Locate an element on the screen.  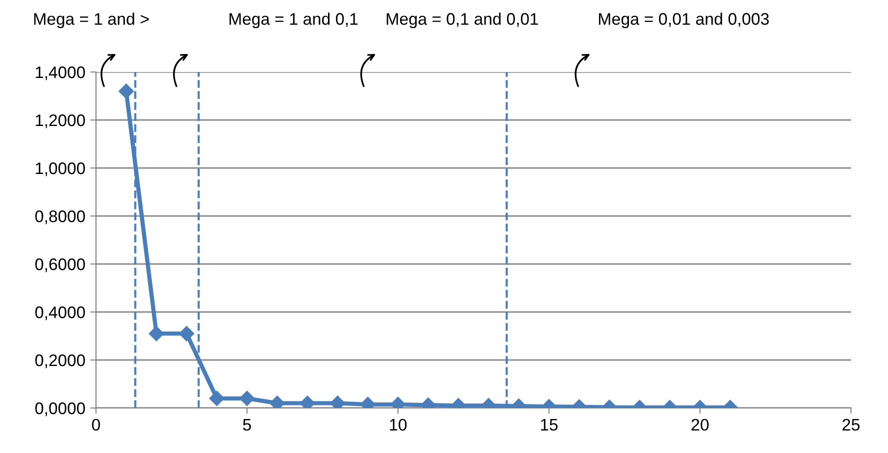
y-tick-label: 1,0000 is located at coordinates (60, 169).